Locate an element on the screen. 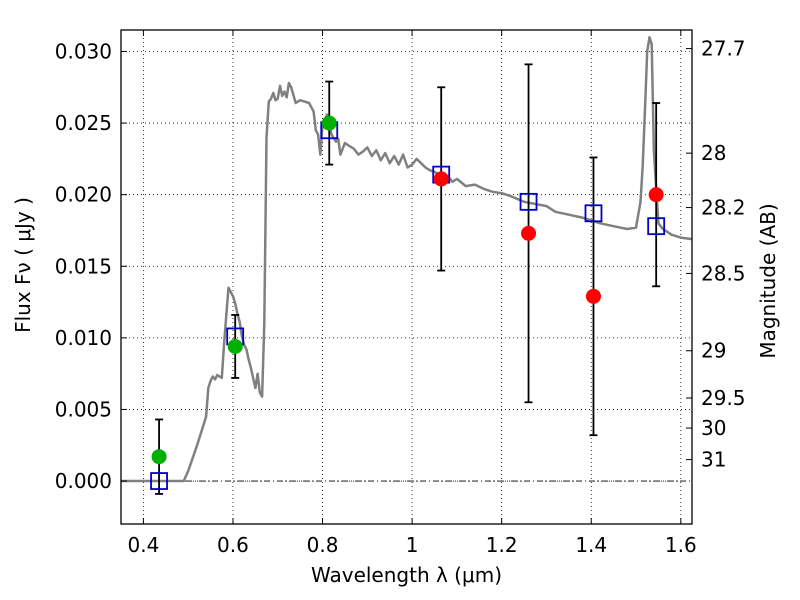  y-tick-label: 0.000 is located at coordinates (83, 481).